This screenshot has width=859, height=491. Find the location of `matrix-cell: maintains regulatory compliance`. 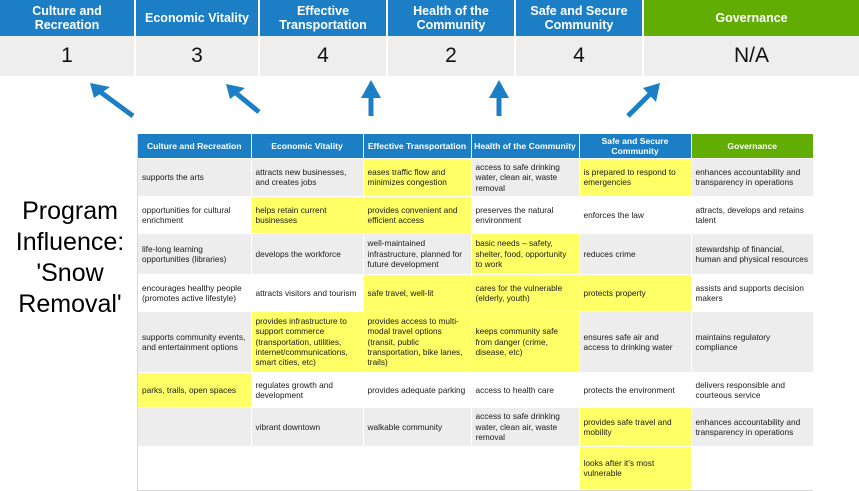

matrix-cell: maintains regulatory compliance is located at coordinates (752, 342).